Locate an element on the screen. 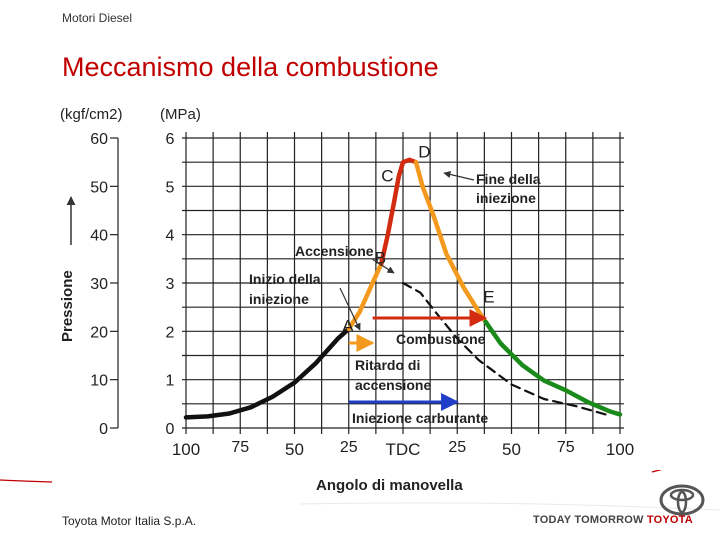  y-tick-label-kgf: 50 is located at coordinates (99, 187).